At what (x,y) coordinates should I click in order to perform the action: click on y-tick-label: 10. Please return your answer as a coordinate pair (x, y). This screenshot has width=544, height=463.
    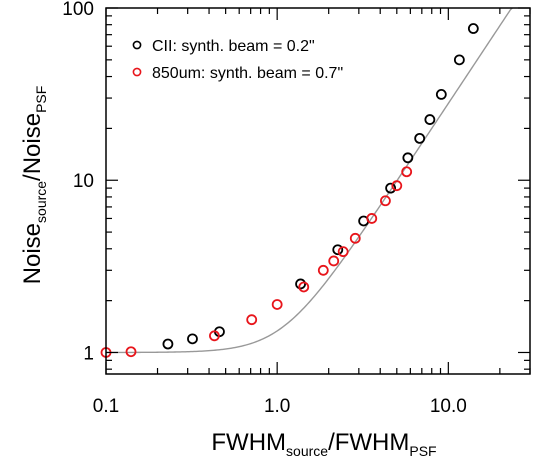
    Looking at the image, I should click on (83, 181).